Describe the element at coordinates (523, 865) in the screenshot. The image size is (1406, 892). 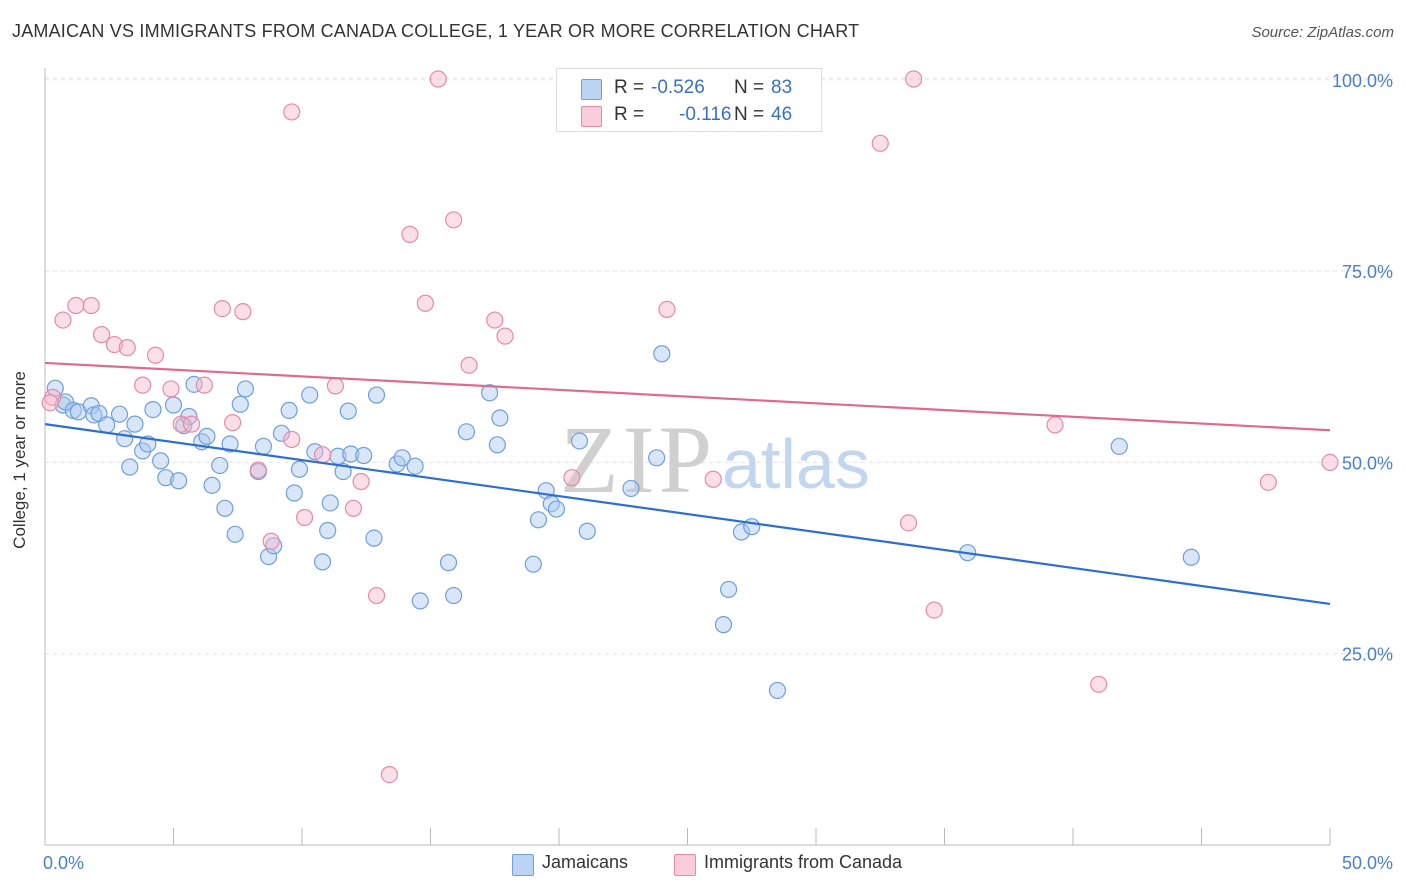
I see `legend-swatch-jamaicans` at that location.